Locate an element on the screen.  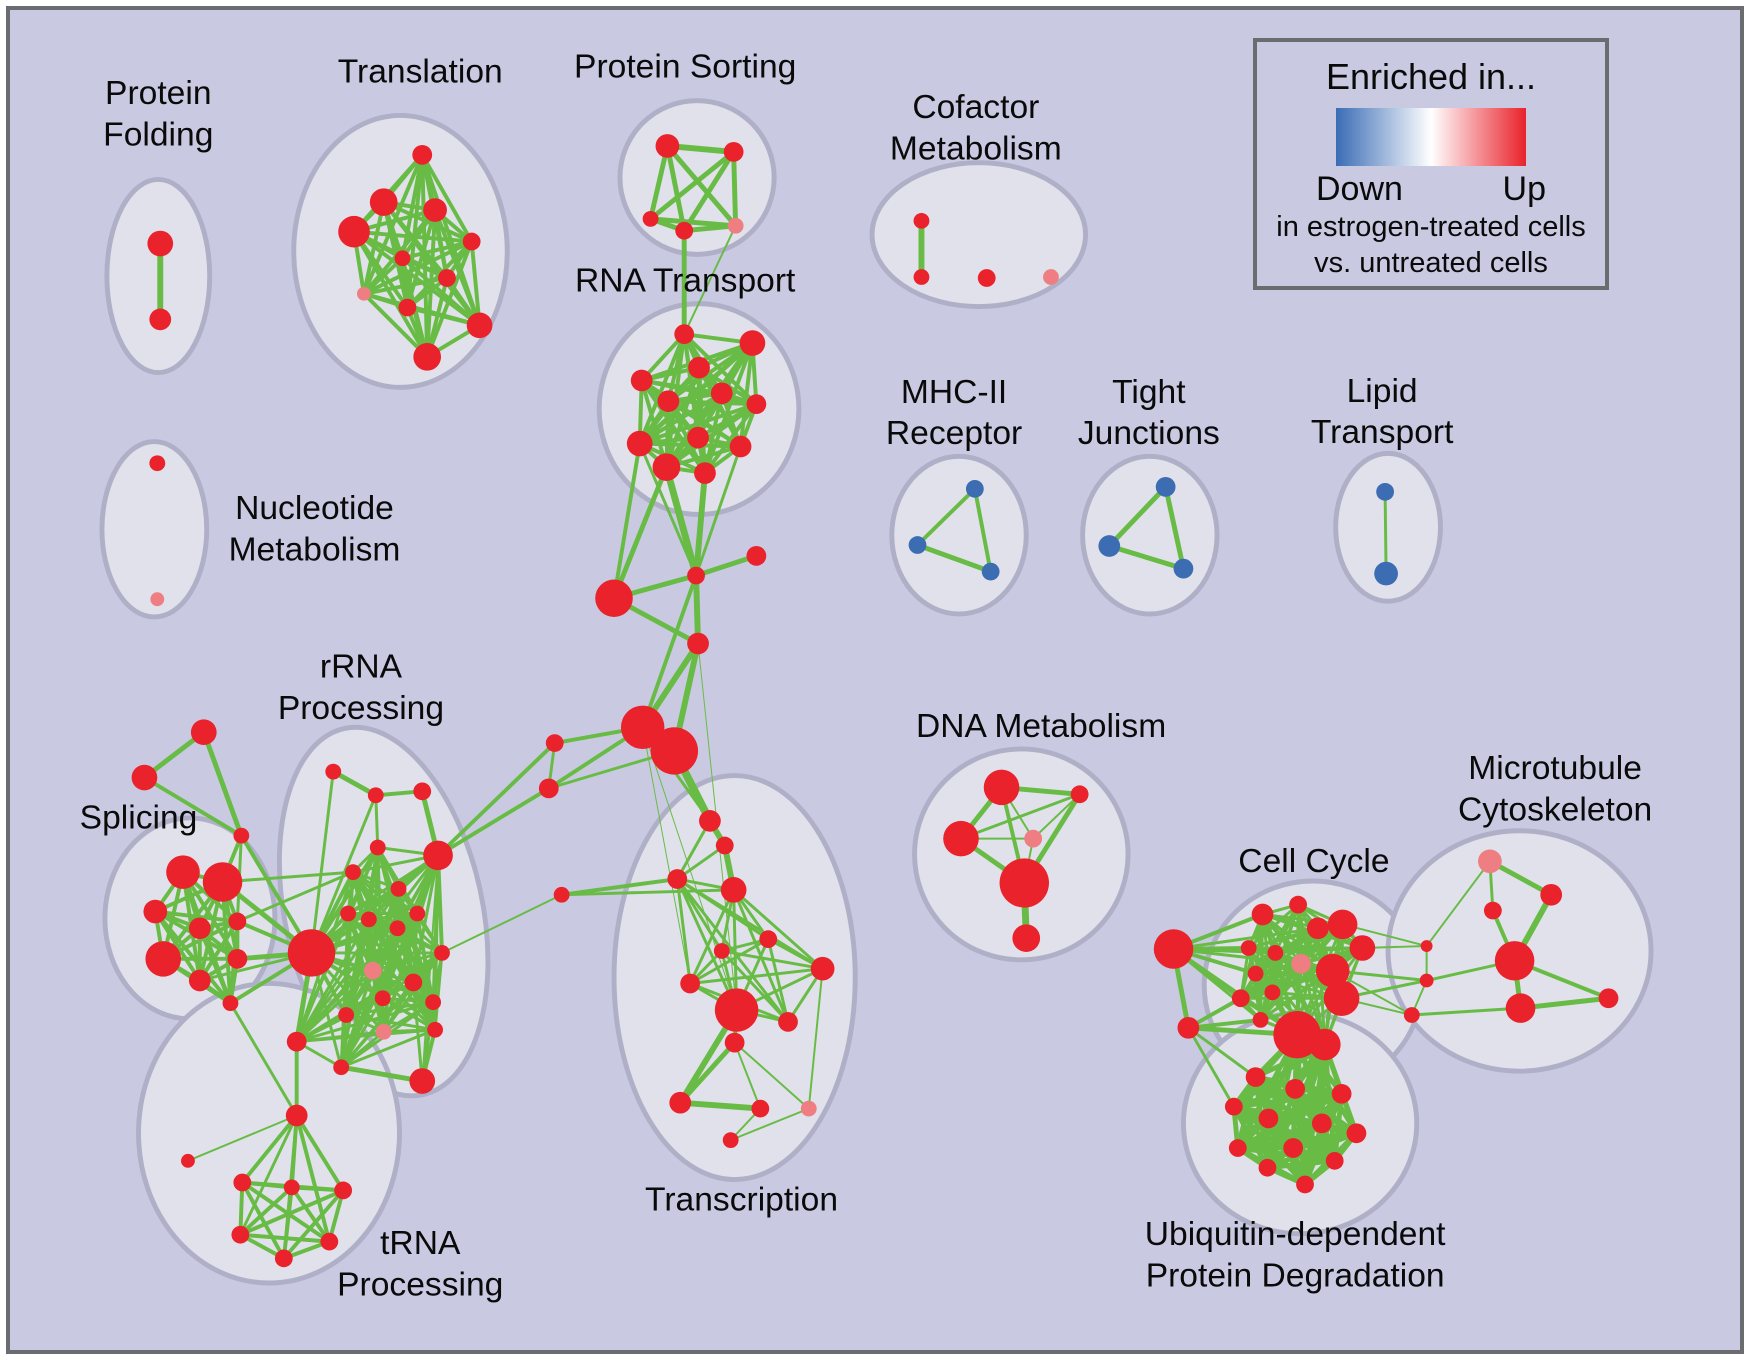
cluster-label-microtubule-cytoskeleton: Microtubule is located at coordinates (1555, 768).